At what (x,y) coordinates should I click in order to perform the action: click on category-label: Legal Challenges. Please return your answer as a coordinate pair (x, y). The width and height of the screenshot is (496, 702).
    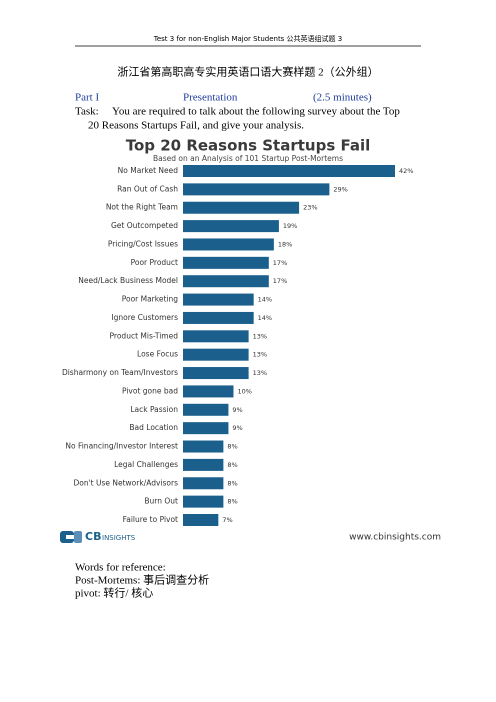
    Looking at the image, I should click on (146, 464).